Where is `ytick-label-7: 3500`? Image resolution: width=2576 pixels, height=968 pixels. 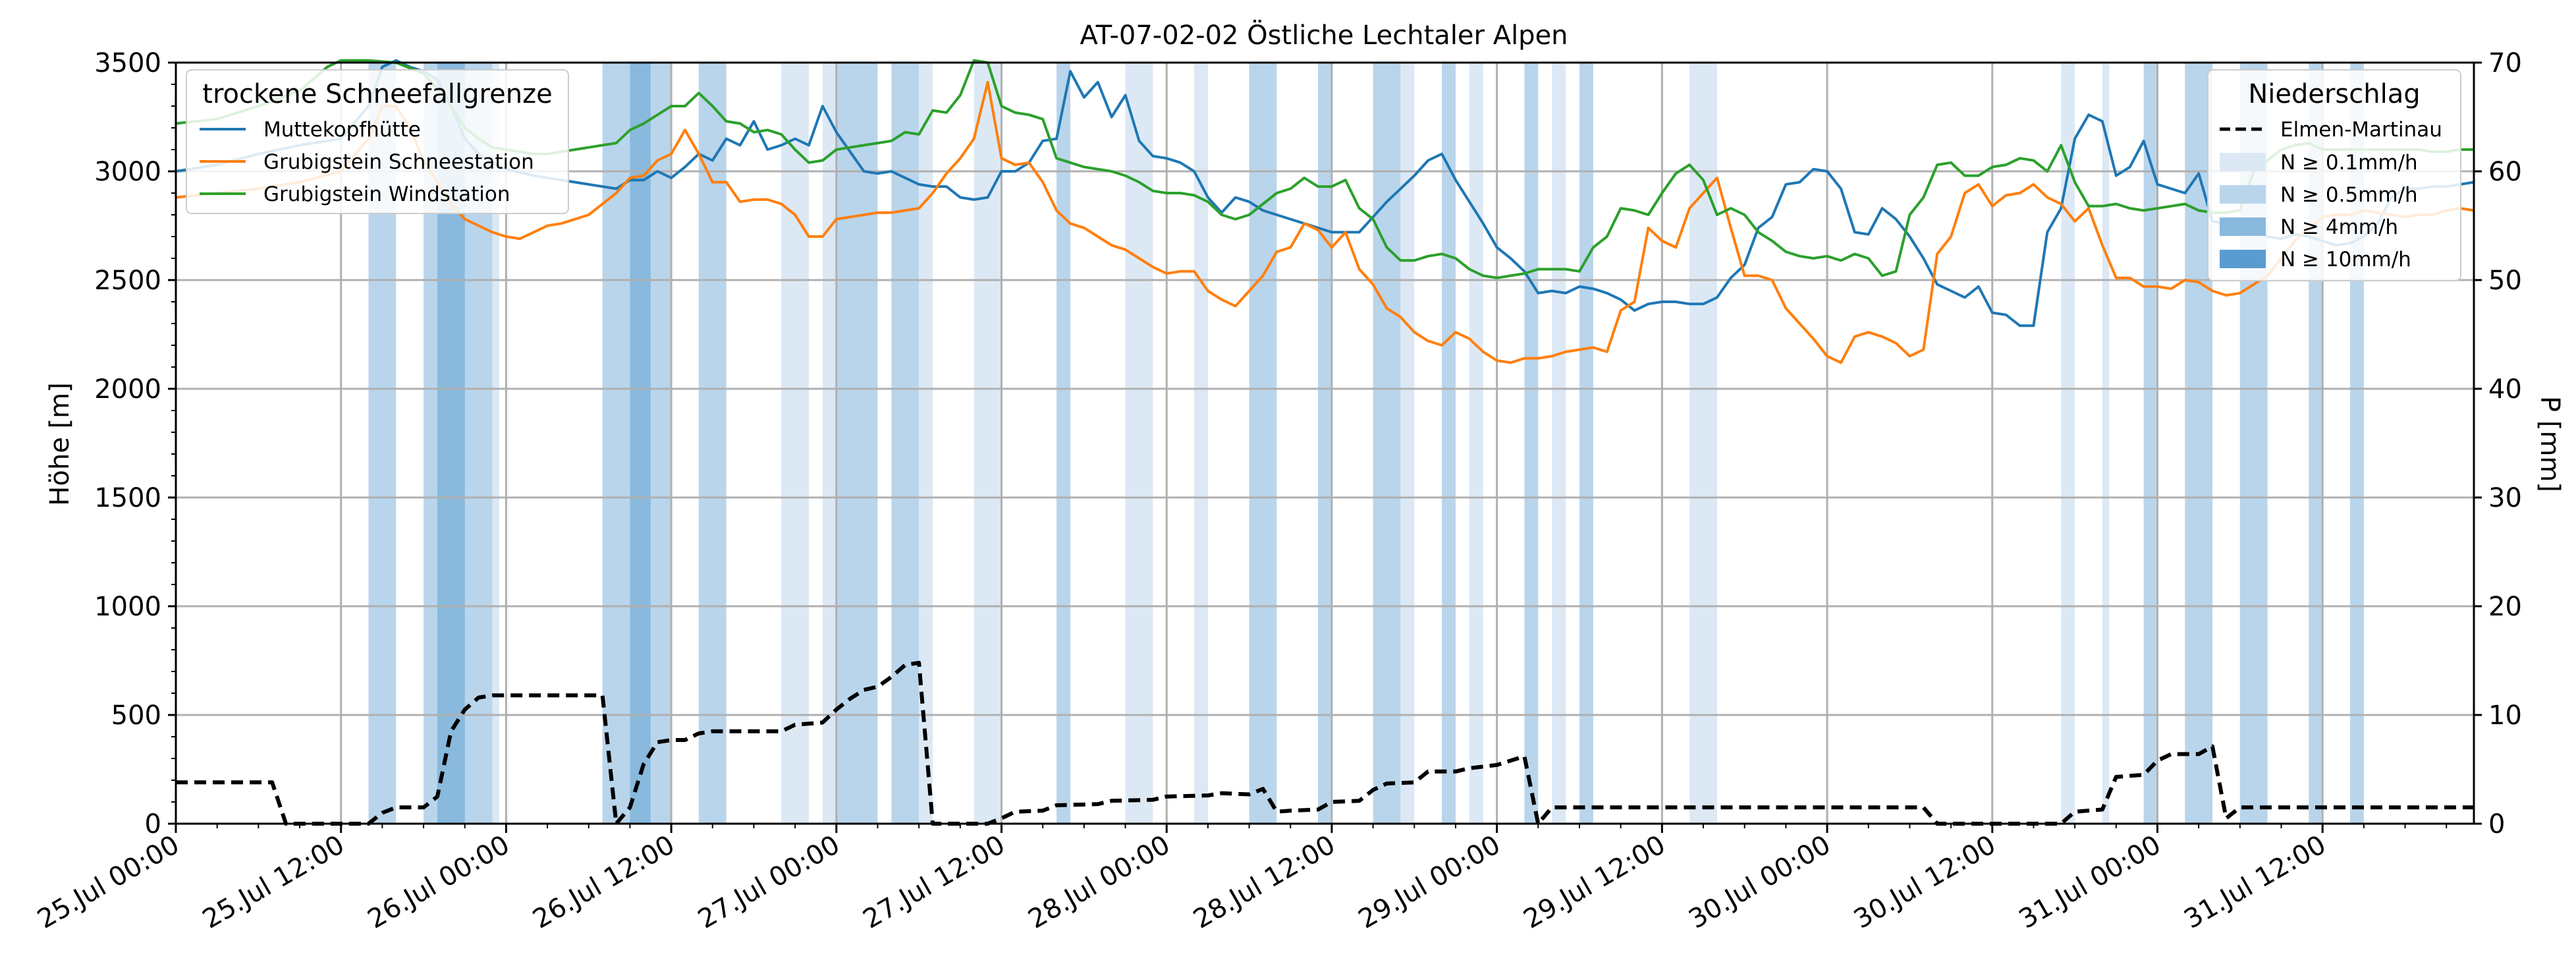 ytick-label-7: 3500 is located at coordinates (127, 63).